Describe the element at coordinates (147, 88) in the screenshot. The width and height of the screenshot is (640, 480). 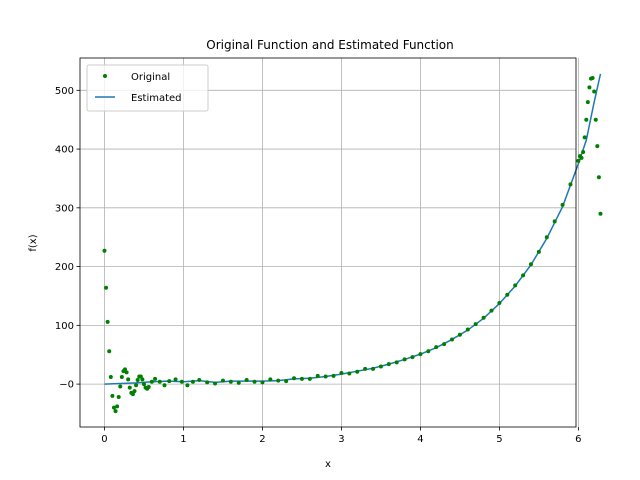
I see `legend-box` at that location.